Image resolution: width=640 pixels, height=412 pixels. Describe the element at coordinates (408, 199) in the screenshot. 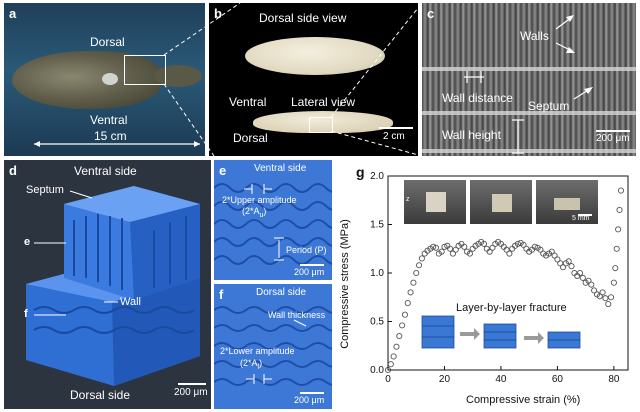

I see `inset-axis-label: z` at that location.